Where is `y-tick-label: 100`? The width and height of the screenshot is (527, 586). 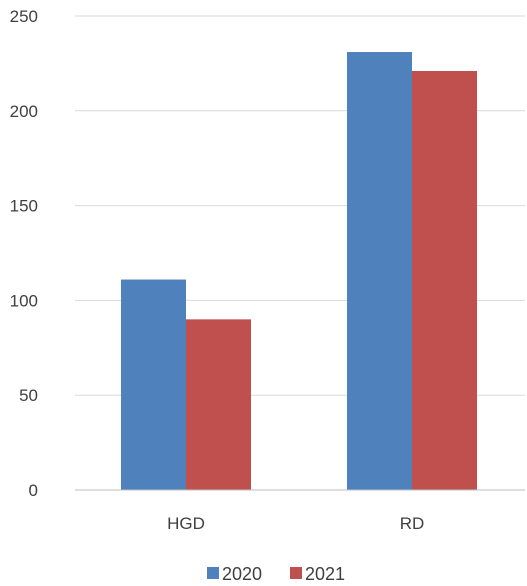
y-tick-label: 100 is located at coordinates (24, 300).